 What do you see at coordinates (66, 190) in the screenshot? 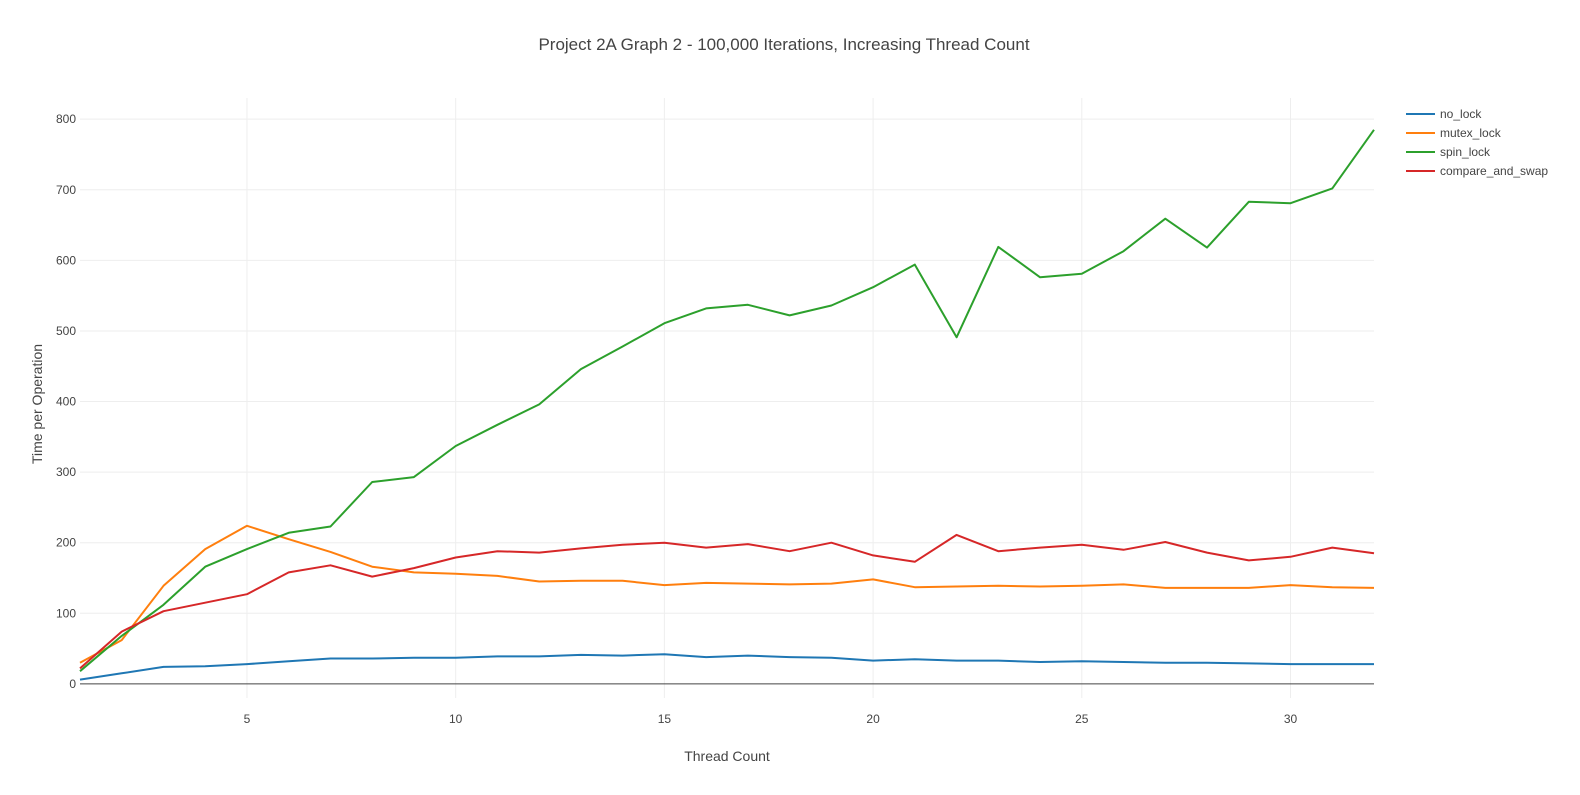
I see `y-tick-label: 700` at bounding box center [66, 190].